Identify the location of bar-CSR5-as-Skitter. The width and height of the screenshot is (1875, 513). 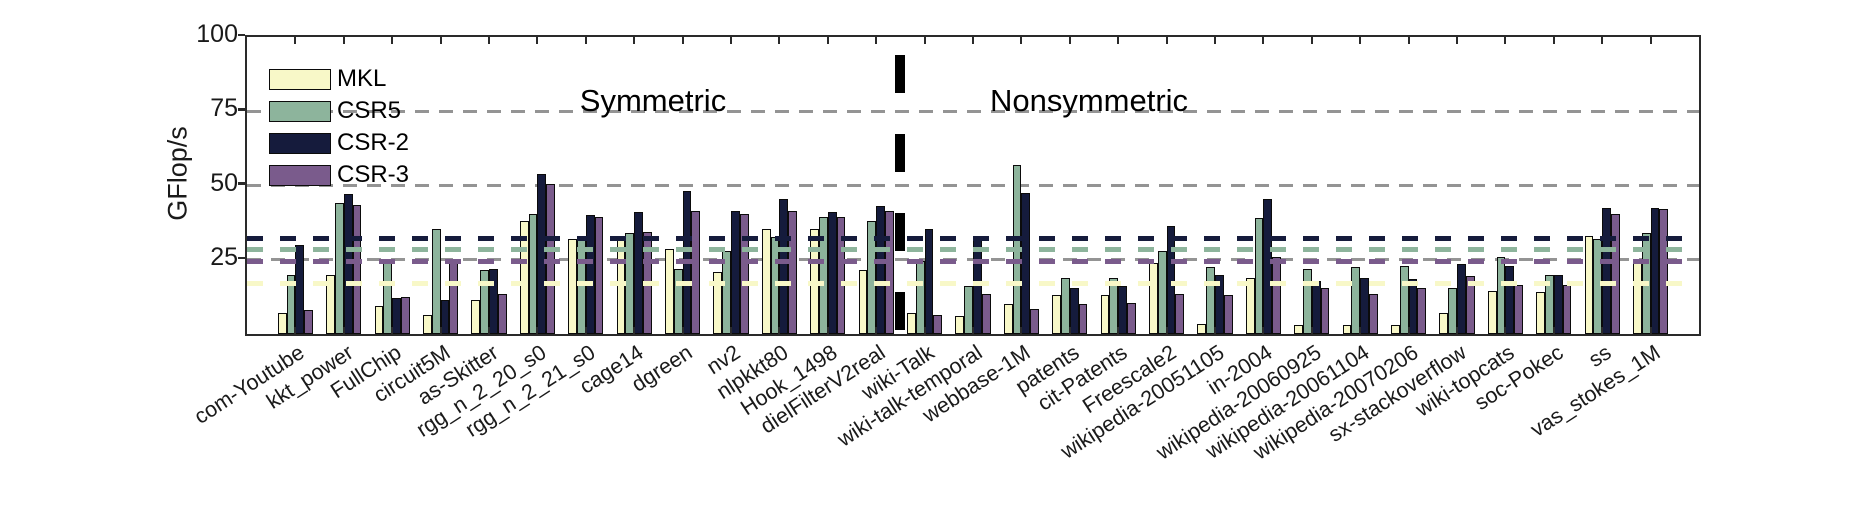
(484, 302).